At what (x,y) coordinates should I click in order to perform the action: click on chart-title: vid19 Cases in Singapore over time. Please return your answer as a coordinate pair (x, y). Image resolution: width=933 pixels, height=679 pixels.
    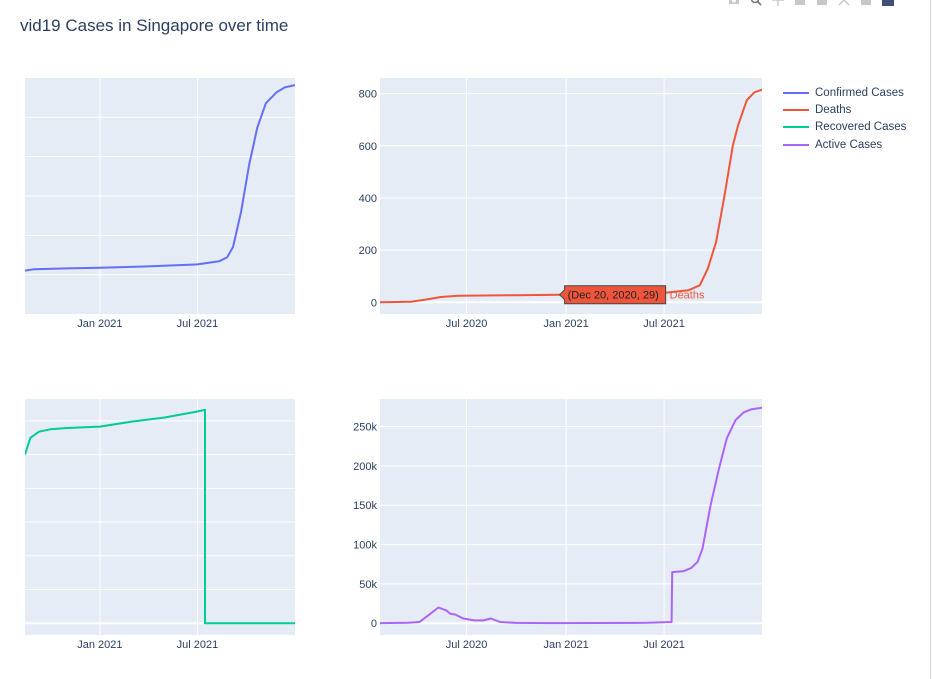
    Looking at the image, I should click on (154, 25).